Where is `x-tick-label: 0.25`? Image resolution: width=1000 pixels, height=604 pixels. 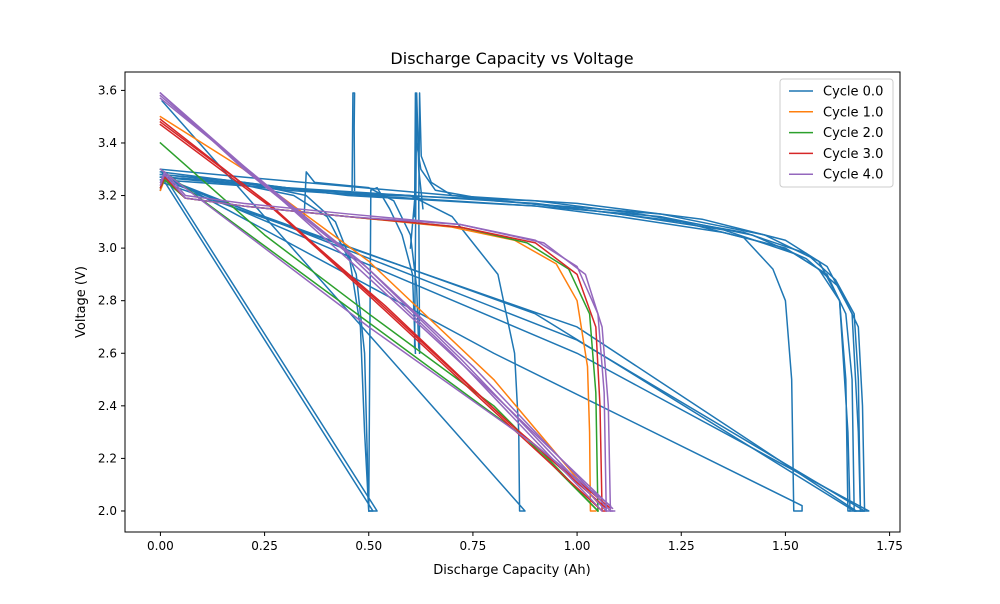 x-tick-label: 0.25 is located at coordinates (264, 546).